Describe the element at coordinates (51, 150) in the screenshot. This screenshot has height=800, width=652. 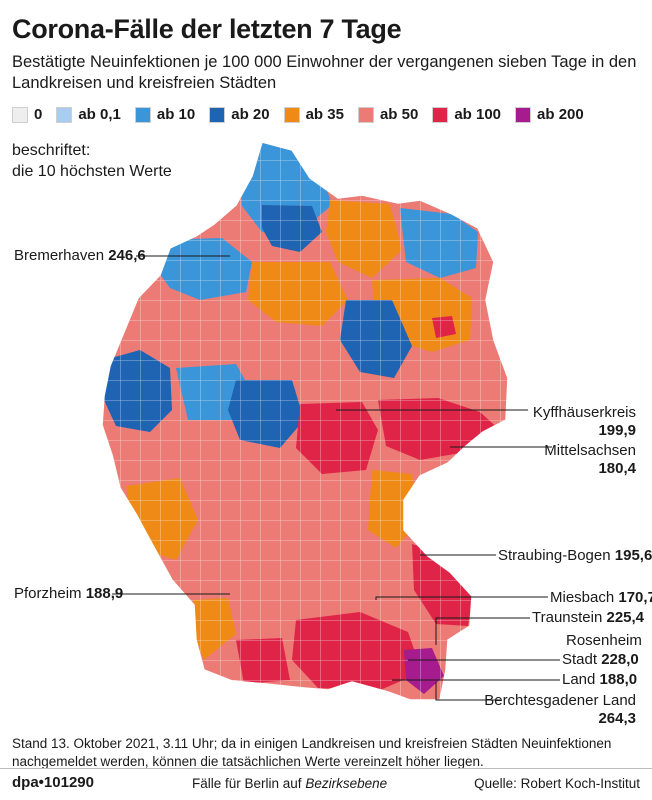
I see `label-note-line1: beschriftet:` at that location.